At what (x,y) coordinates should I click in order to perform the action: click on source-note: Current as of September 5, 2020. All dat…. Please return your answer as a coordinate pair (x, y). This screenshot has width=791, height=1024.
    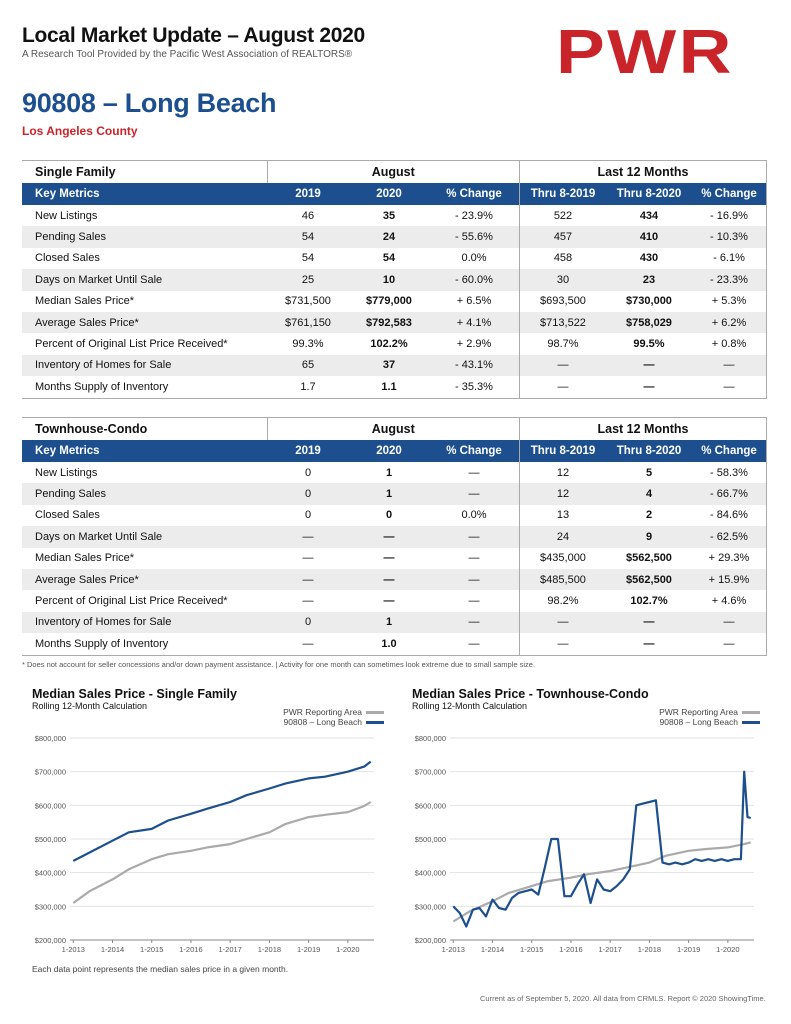
    Looking at the image, I should click on (623, 998).